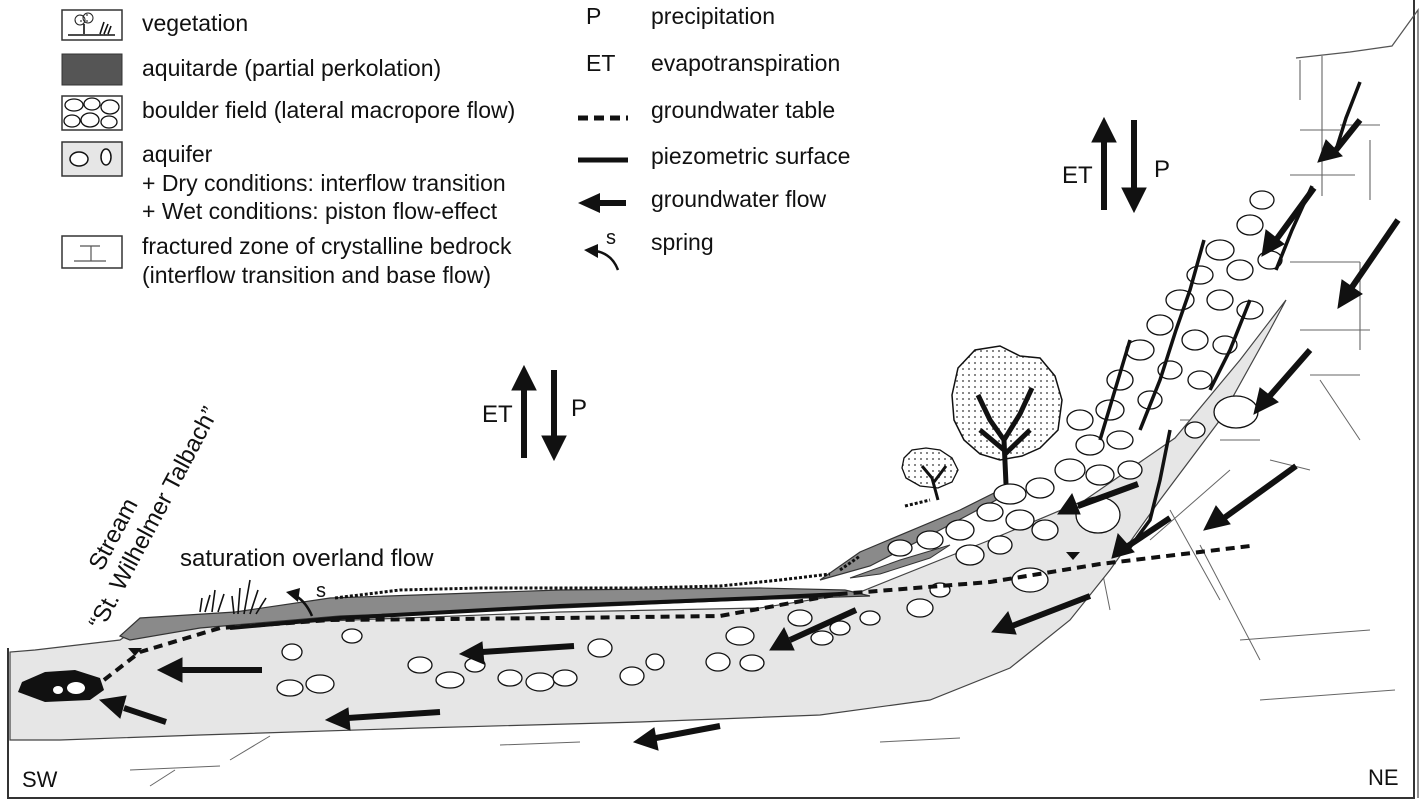  I want to click on legend-aquifer-label: aquifer, so click(177, 154).